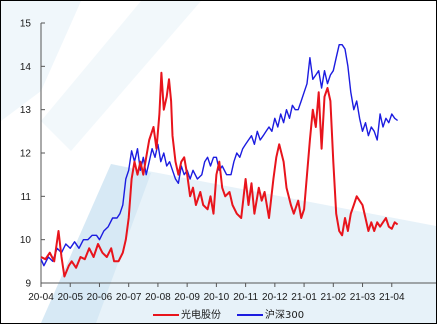 The width and height of the screenshot is (437, 324). What do you see at coordinates (26, 24) in the screenshot?
I see `y-tick-label: 15` at bounding box center [26, 24].